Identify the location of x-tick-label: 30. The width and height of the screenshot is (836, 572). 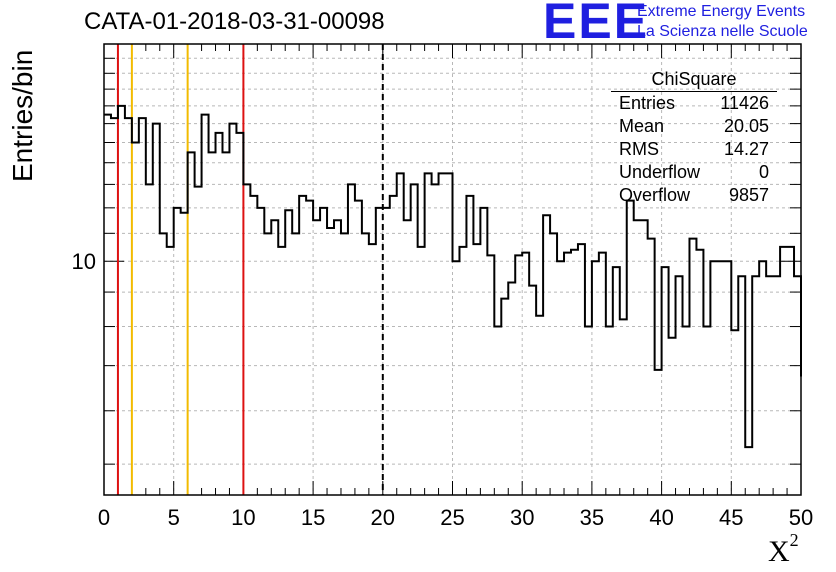
(522, 517).